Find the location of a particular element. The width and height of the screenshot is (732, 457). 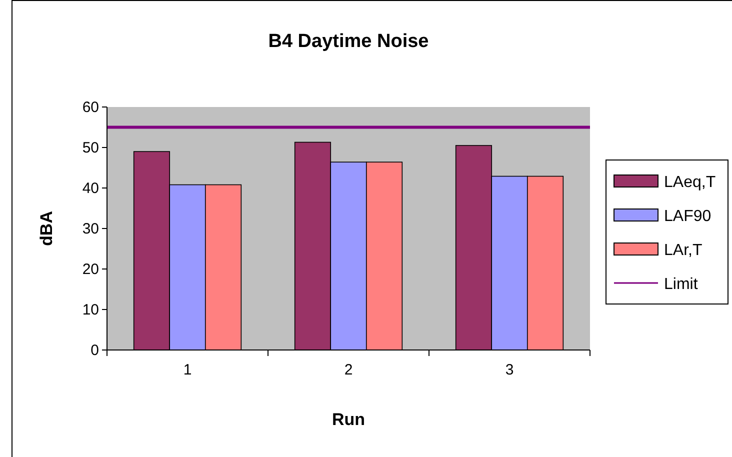

x-axis-title: Run is located at coordinates (349, 419).